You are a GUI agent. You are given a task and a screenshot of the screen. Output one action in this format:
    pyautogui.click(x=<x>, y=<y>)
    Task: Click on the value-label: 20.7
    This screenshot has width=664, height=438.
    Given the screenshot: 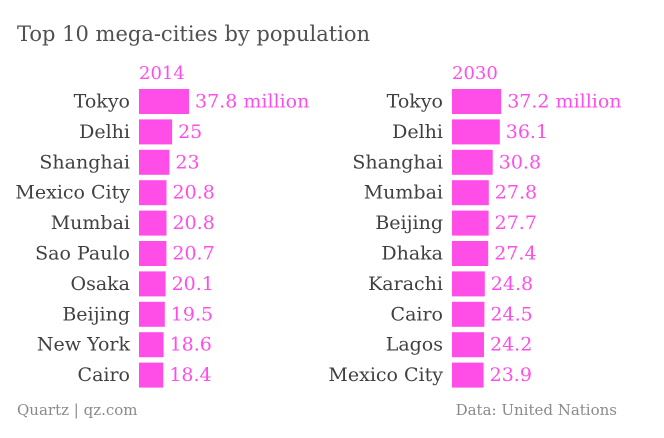 What is the action you would take?
    pyautogui.click(x=193, y=254)
    